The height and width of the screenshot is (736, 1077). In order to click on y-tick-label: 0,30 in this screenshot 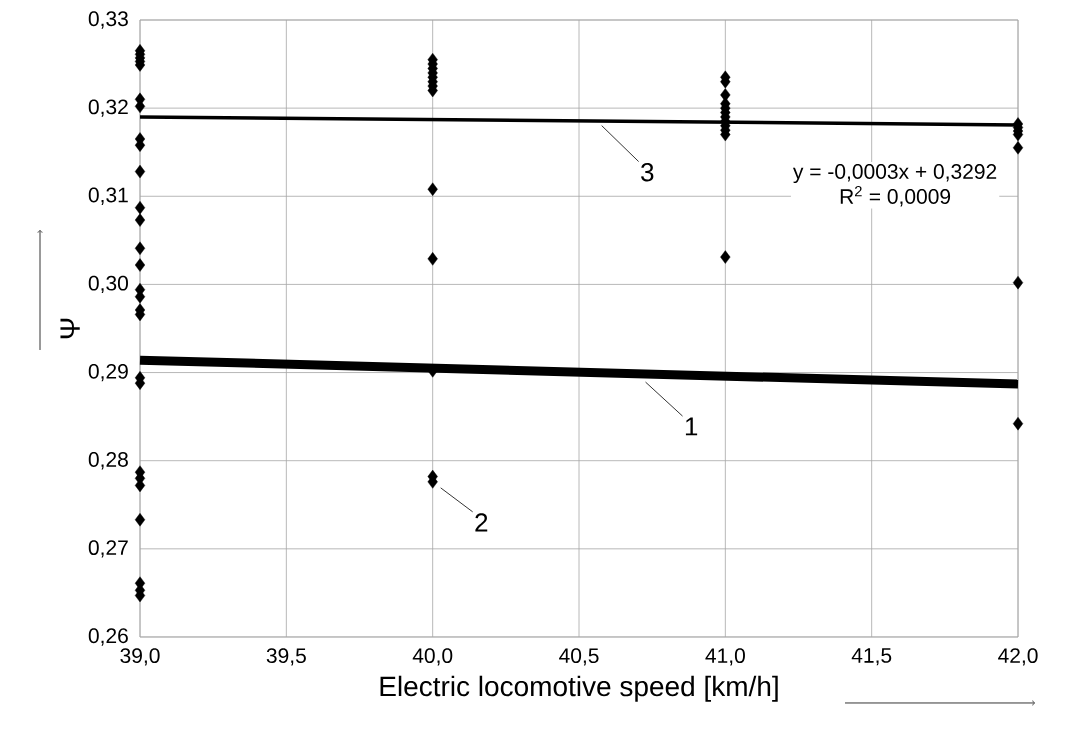, I will do `click(108, 284)`.